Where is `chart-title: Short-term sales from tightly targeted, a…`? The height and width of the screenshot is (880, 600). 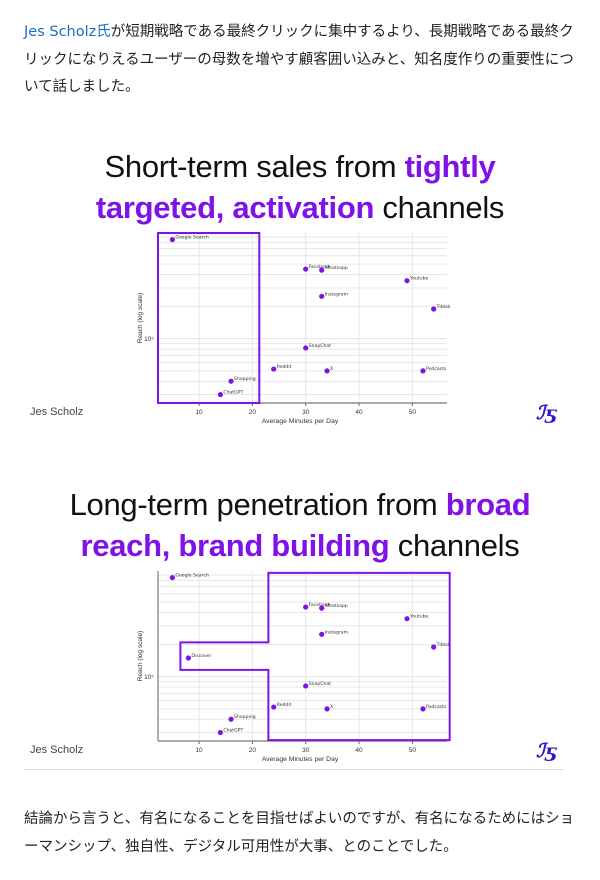
chart-title: Short-term sales from tightly targeted, a… is located at coordinates (300, 187).